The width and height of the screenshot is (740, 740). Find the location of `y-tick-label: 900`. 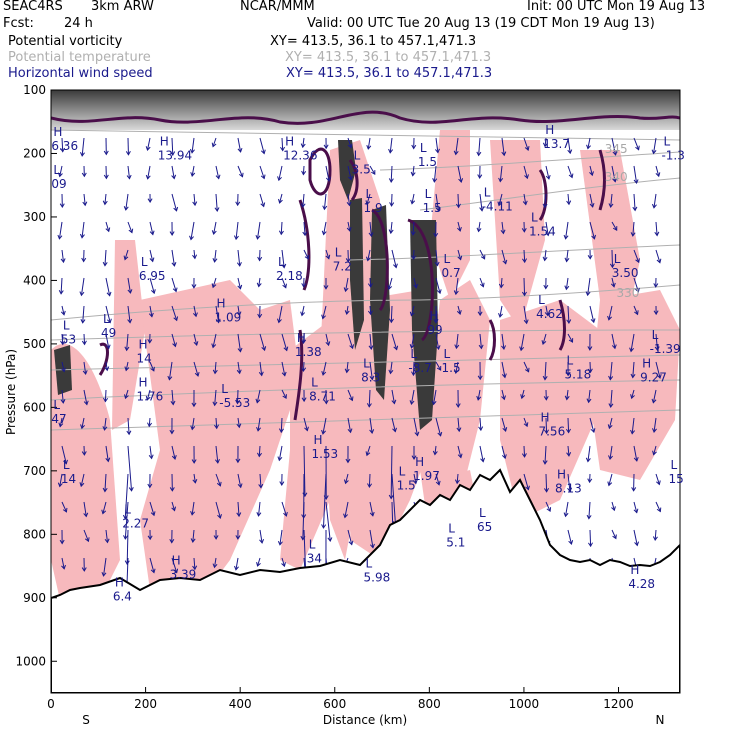

y-tick-label: 900 is located at coordinates (34, 598).